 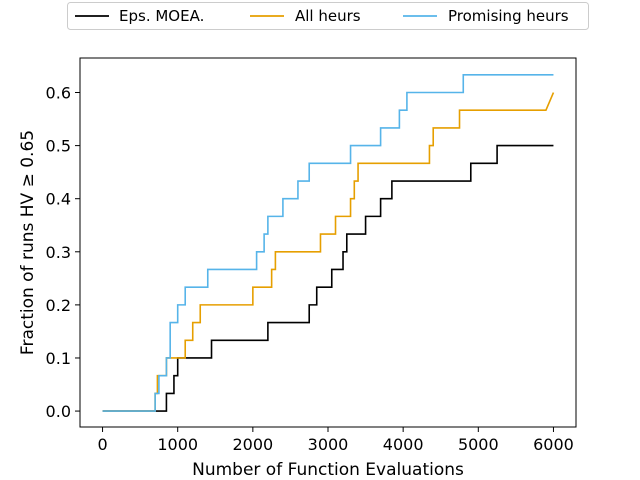 I want to click on y-axis-label: Fraction of runs HV ≥ 0.65, so click(x=28, y=242).